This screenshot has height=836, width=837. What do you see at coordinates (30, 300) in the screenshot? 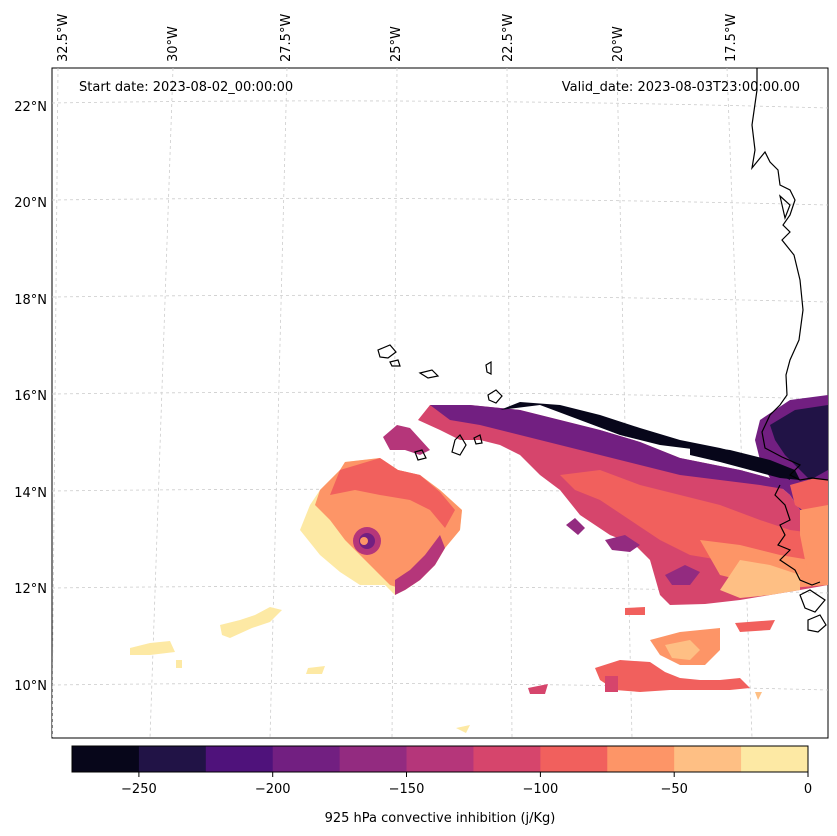
I see `lat-label-18N: 18°N` at bounding box center [30, 300].